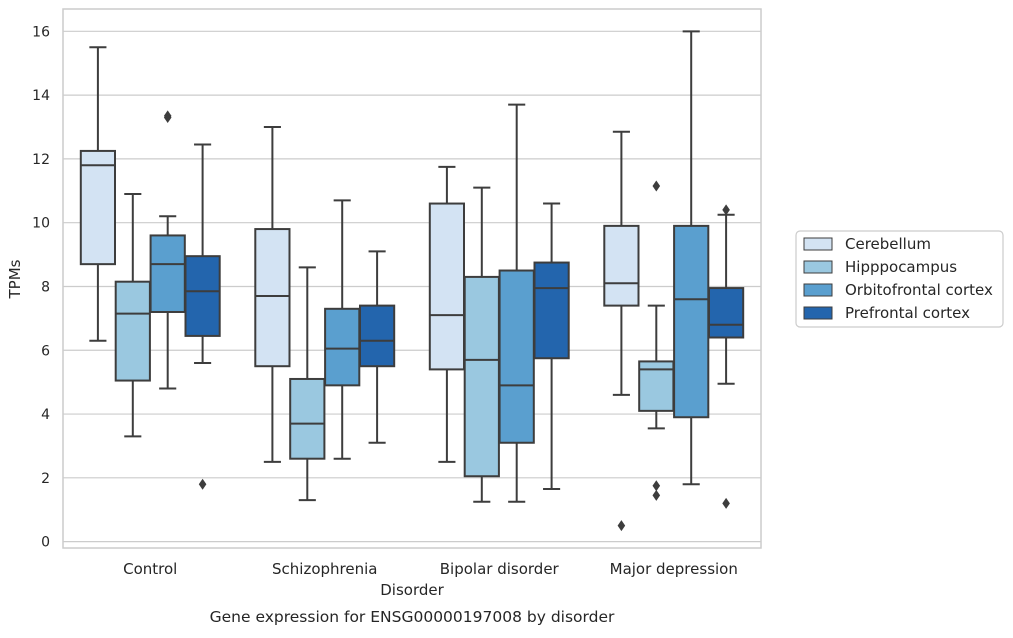 Image resolution: width=1013 pixels, height=638 pixels. I want to click on x-tick-label: Bipolar disorder, so click(500, 569).